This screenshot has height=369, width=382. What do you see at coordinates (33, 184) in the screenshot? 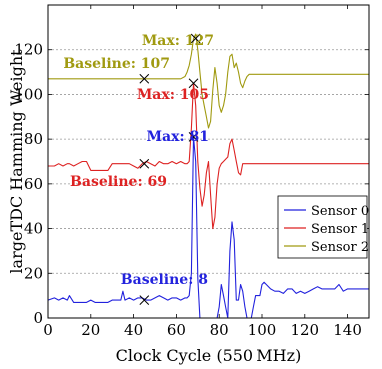
I see `y-tick-label-60: 60` at bounding box center [33, 184].